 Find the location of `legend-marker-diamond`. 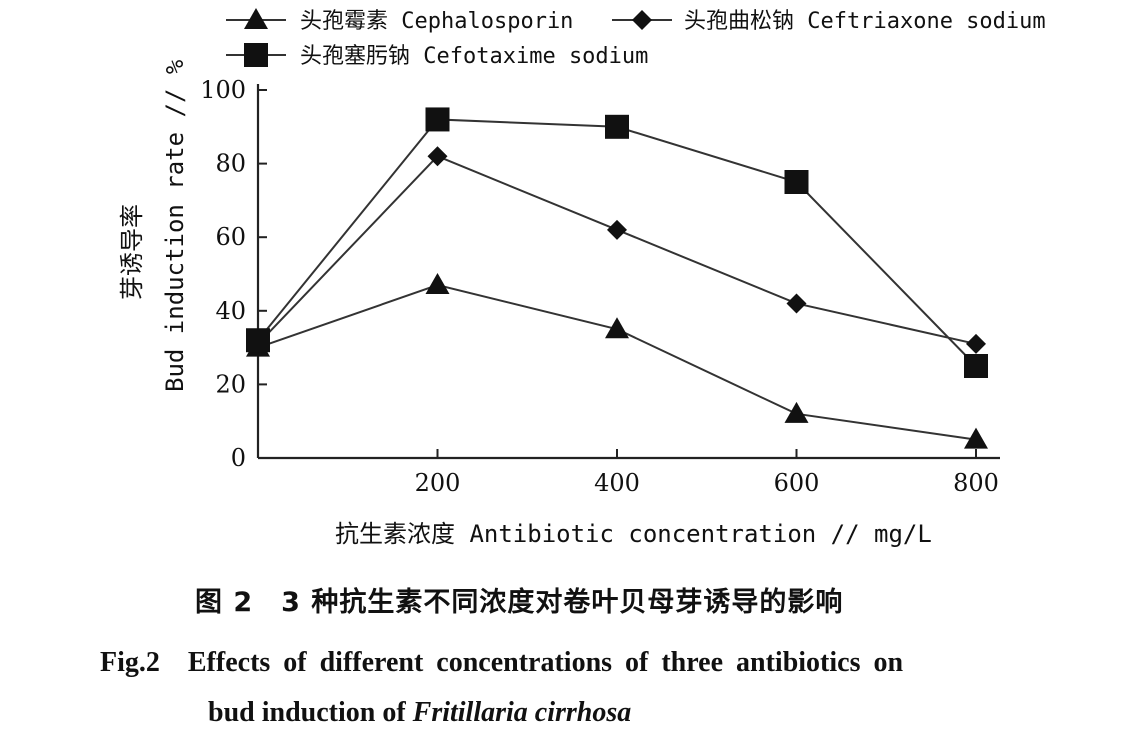

legend-marker-diamond is located at coordinates (642, 20).